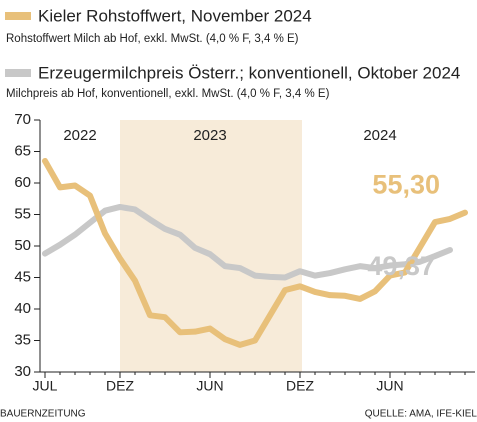 The width and height of the screenshot is (477, 422). Describe the element at coordinates (43, 414) in the screenshot. I see `source-left: BAUERNZEITUNG` at that location.